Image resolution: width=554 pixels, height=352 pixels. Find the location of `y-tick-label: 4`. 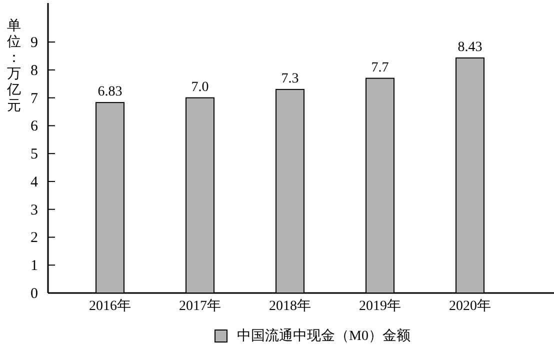

y-tick-label: 4 is located at coordinates (34, 182).